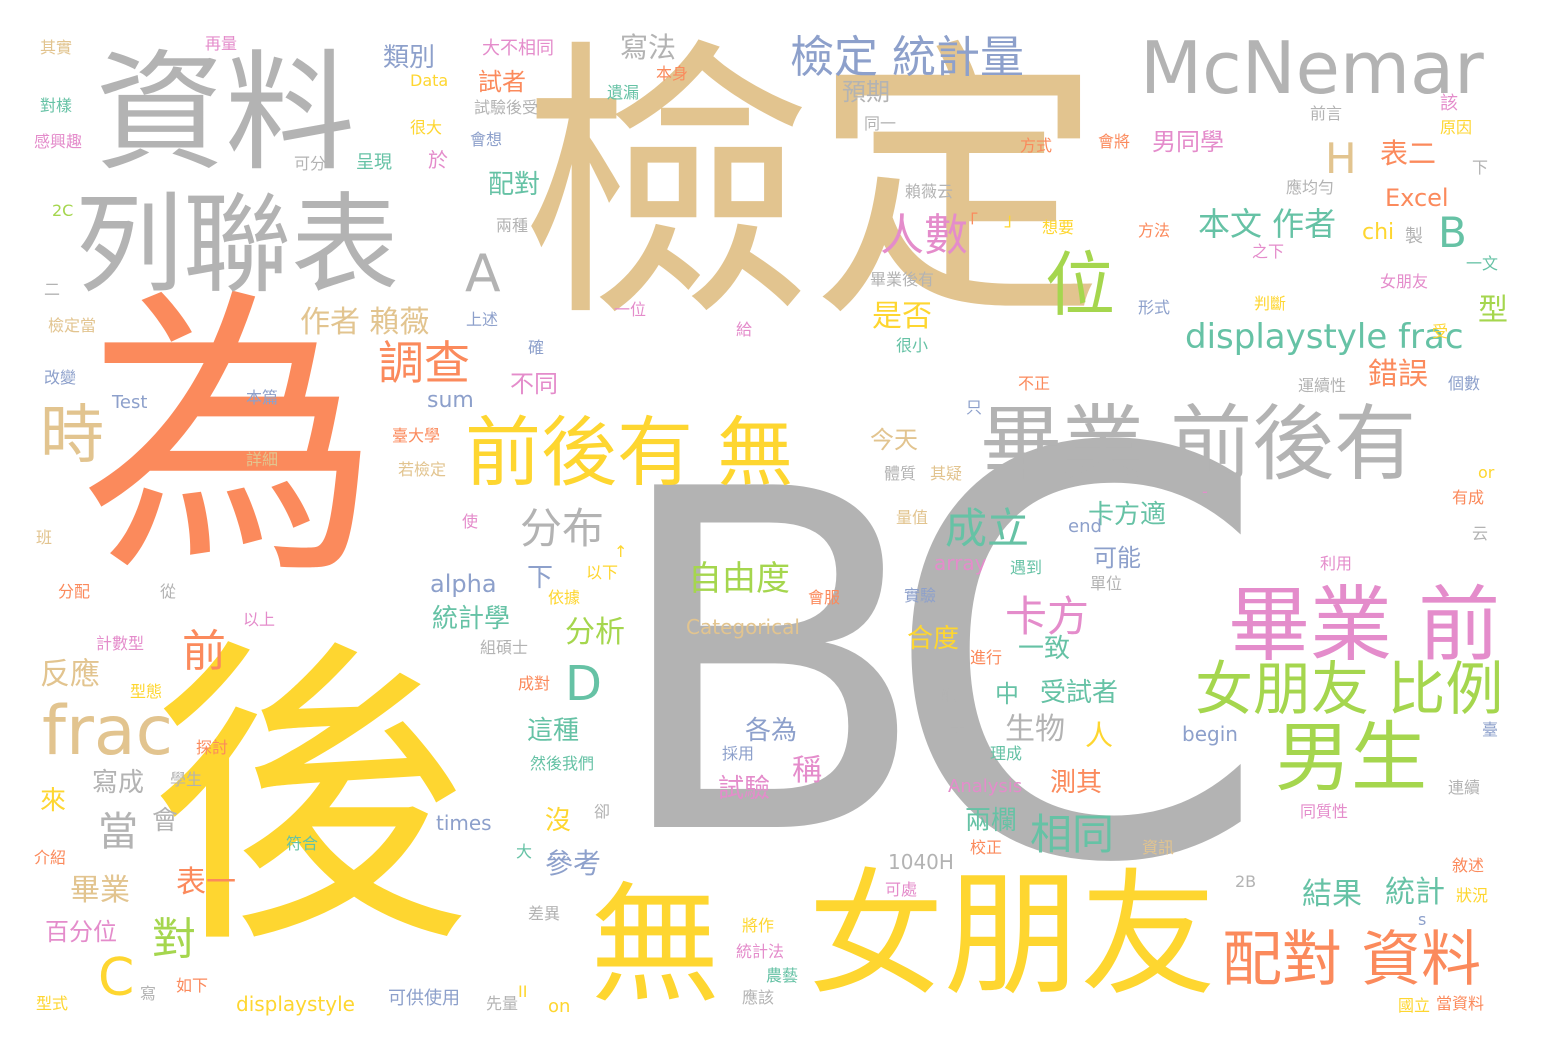  I want to click on cloud-word: 本身, so click(672, 73).